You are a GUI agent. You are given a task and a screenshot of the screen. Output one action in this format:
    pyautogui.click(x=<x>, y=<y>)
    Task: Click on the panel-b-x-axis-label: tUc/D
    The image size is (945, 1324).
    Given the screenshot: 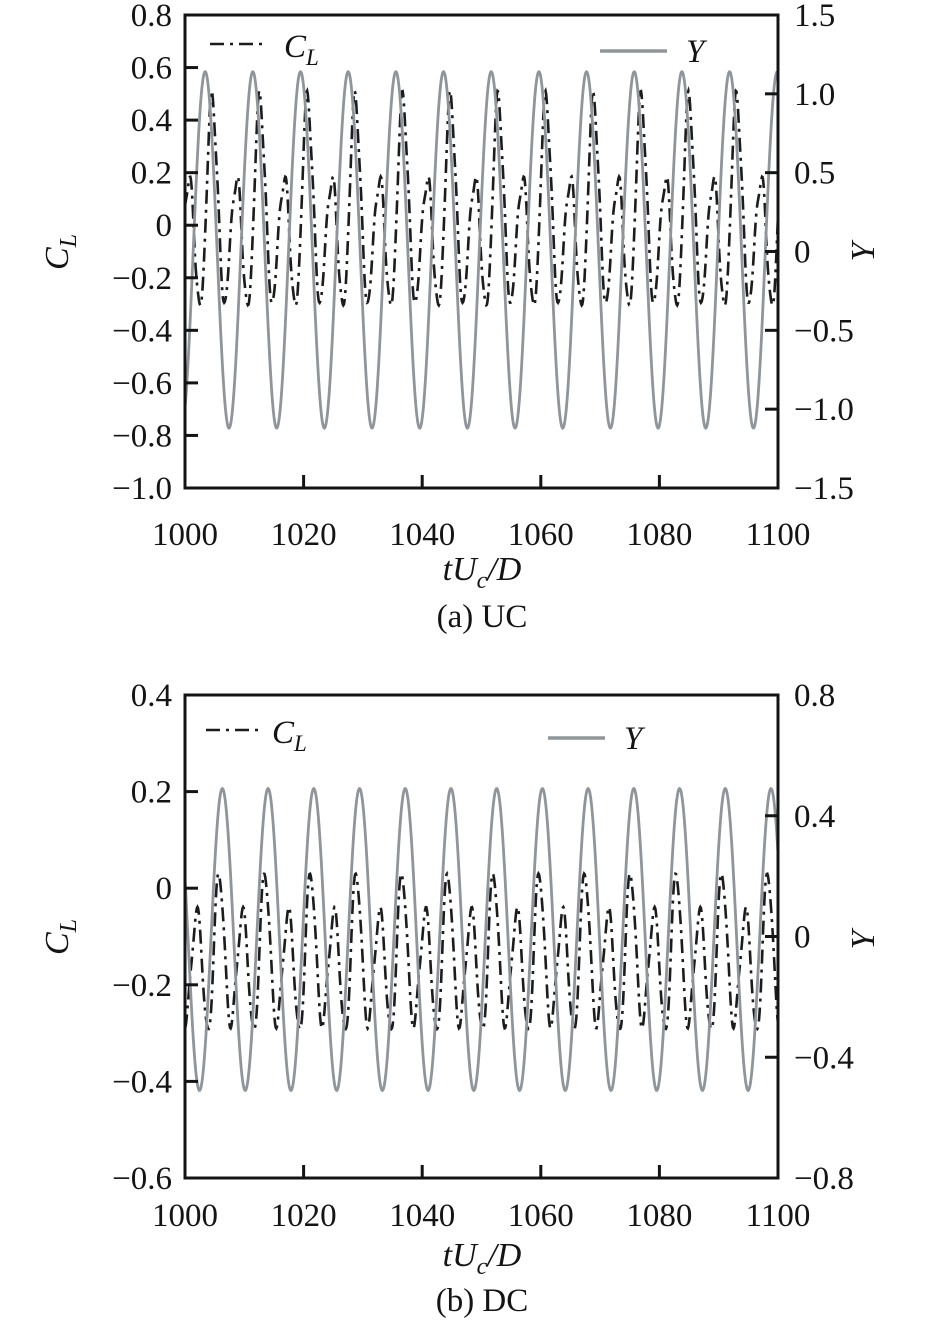 What is the action you would take?
    pyautogui.click(x=482, y=1258)
    